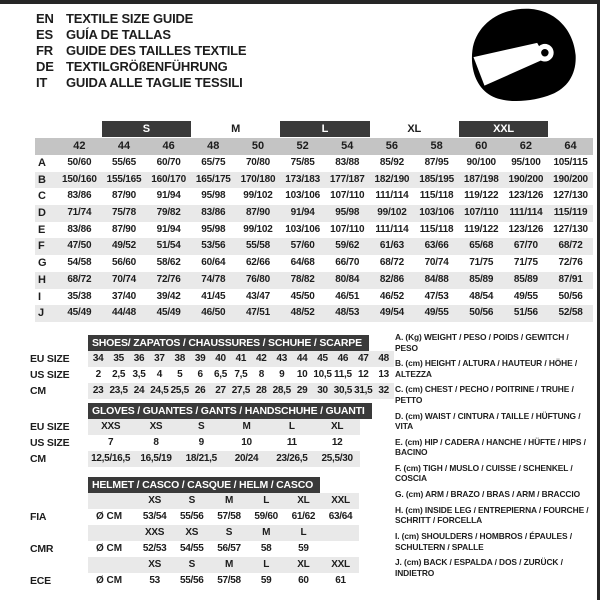  I want to click on measurement-value: 150/160, so click(79, 179).